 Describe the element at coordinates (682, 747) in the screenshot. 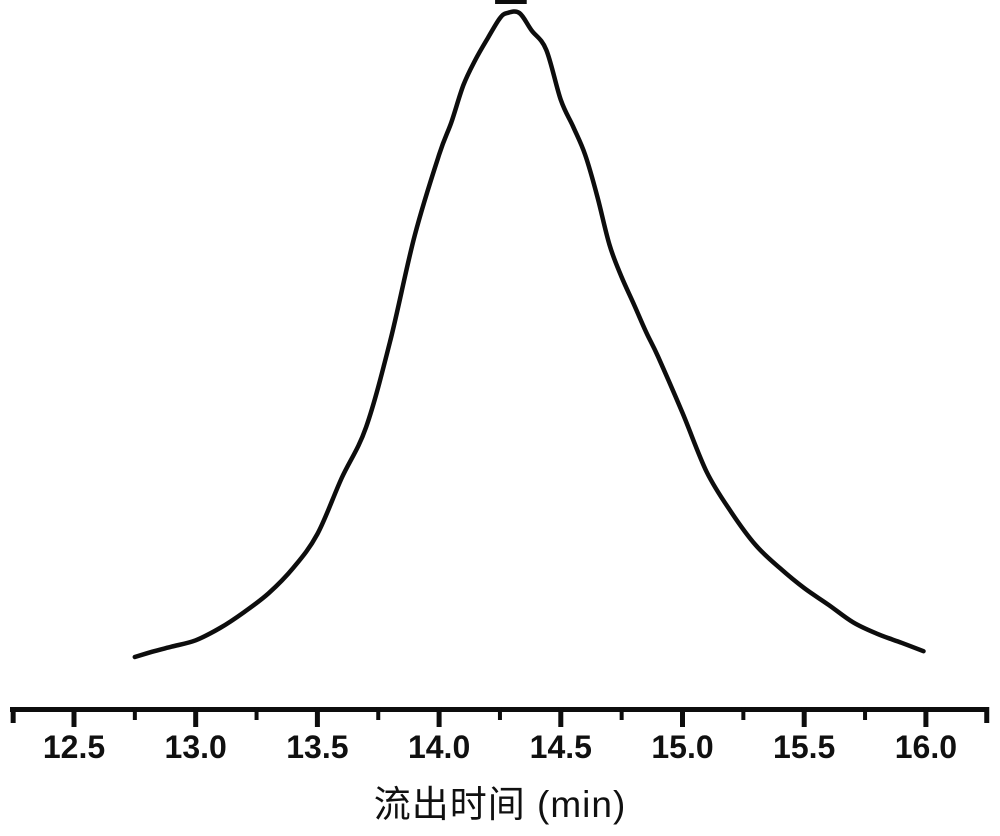

I see `x-tick-label: 15.0` at that location.